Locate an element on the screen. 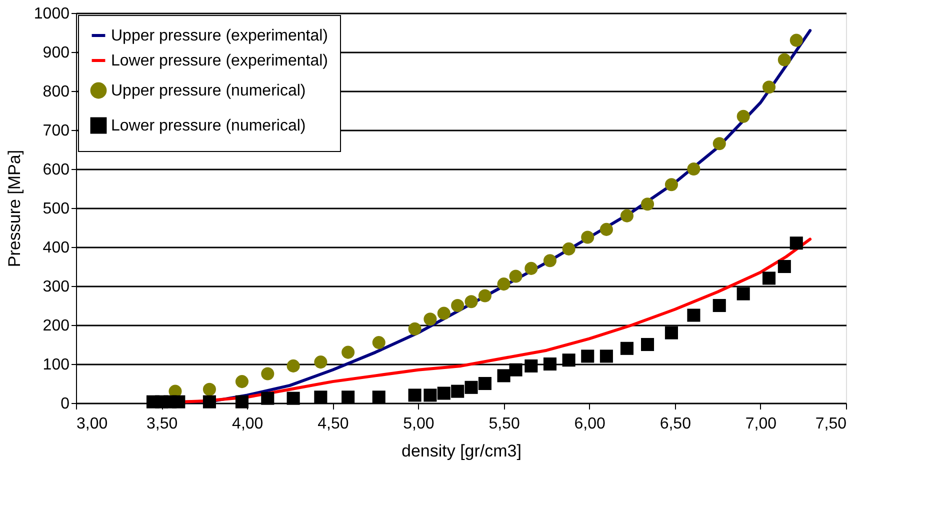  y-tick-label: 900 is located at coordinates (56, 53).